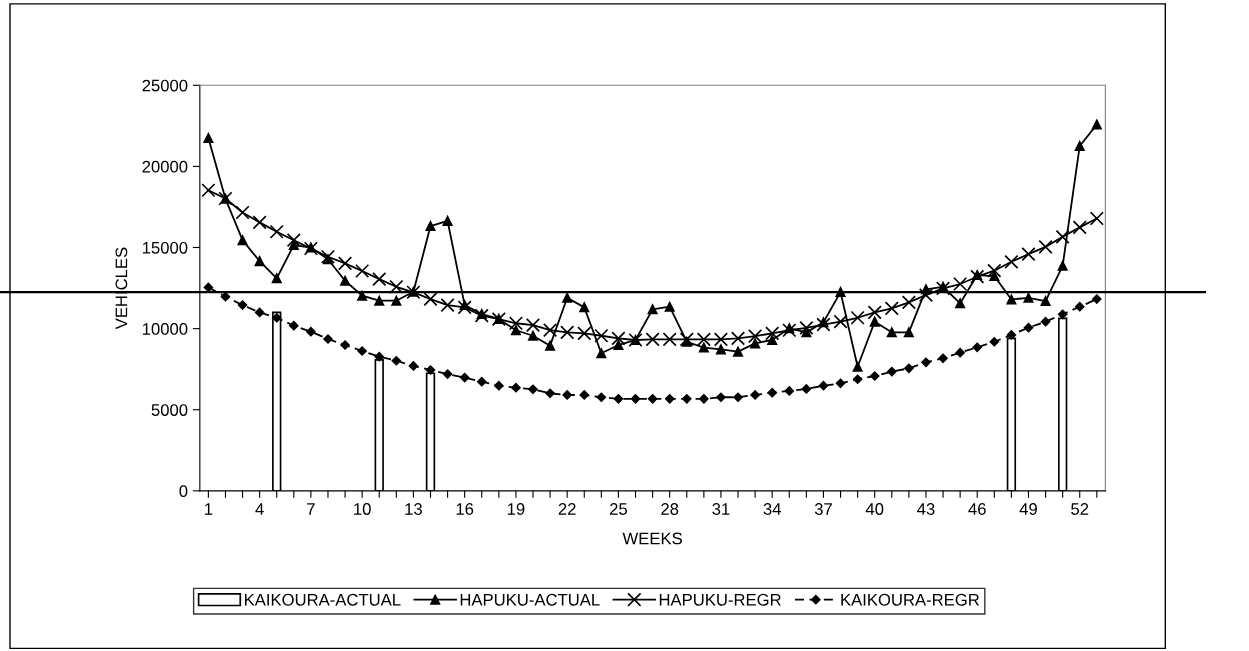 Image resolution: width=1249 pixels, height=651 pixels. What do you see at coordinates (121, 288) in the screenshot?
I see `y-axis-title: VEHICLES` at bounding box center [121, 288].